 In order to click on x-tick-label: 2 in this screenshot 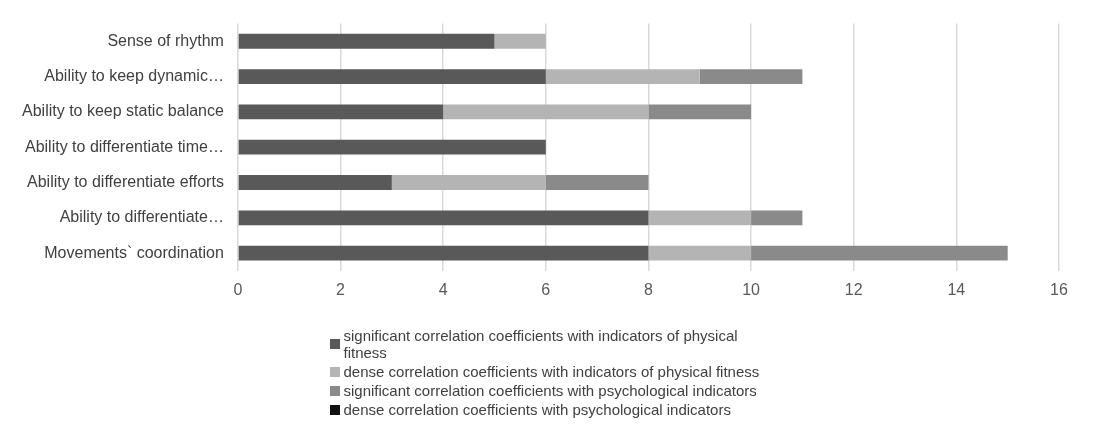, I will do `click(341, 289)`.